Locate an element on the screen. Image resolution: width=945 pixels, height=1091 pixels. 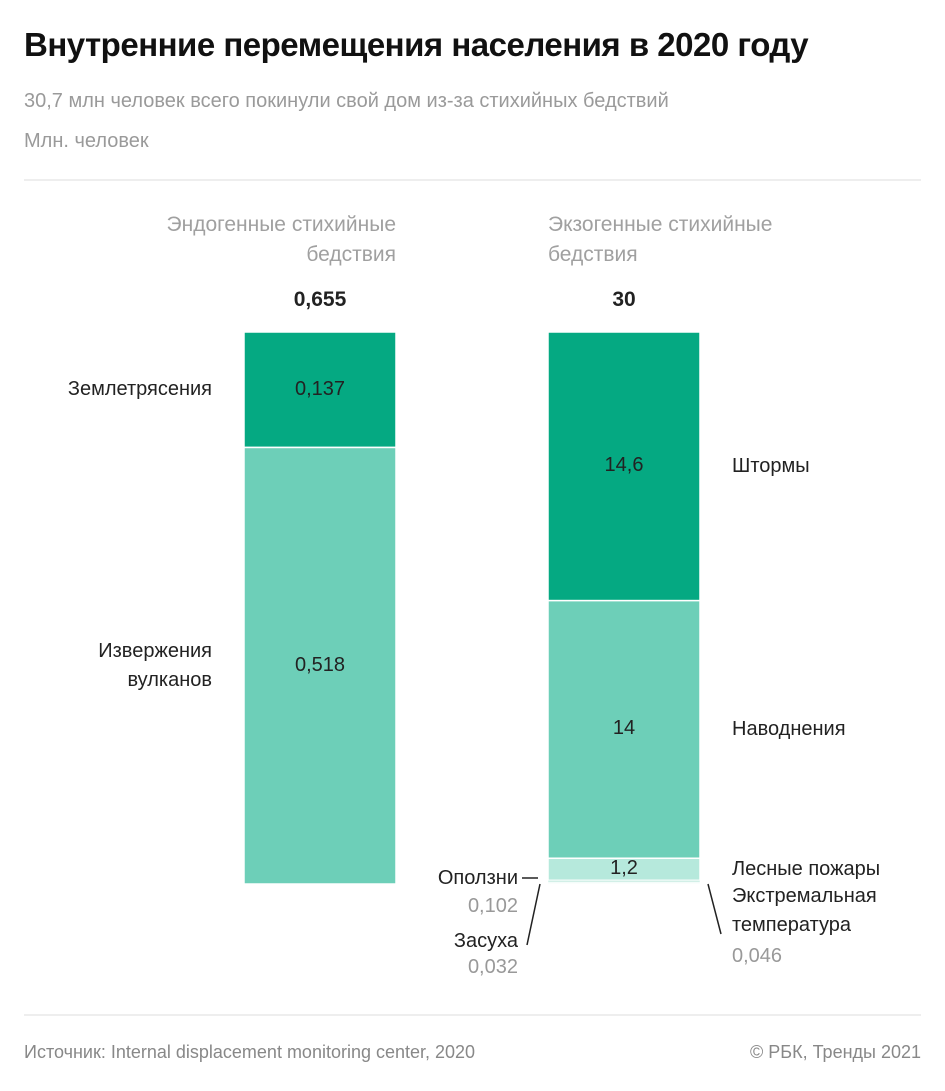
category-label: Экзогенные стихийные бедствия is located at coordinates (660, 239).